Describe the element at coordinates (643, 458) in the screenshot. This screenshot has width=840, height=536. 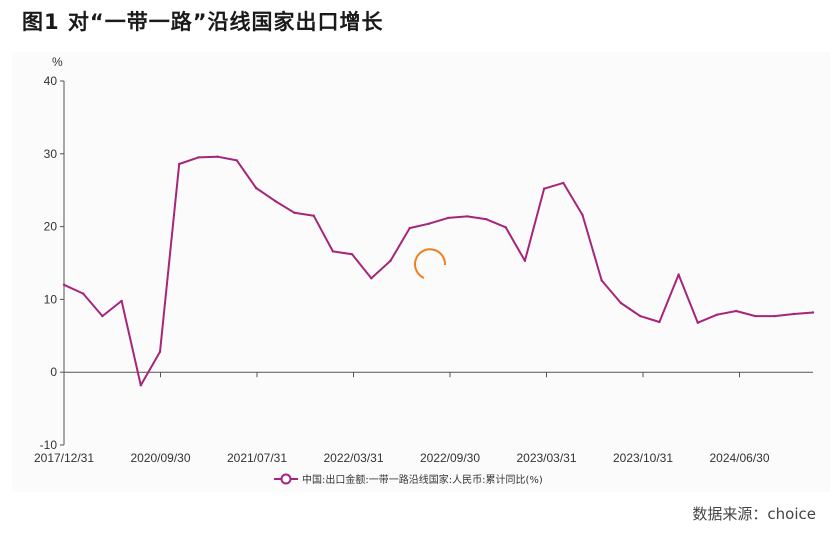
I see `x-tick-label: 2023/10/31` at that location.